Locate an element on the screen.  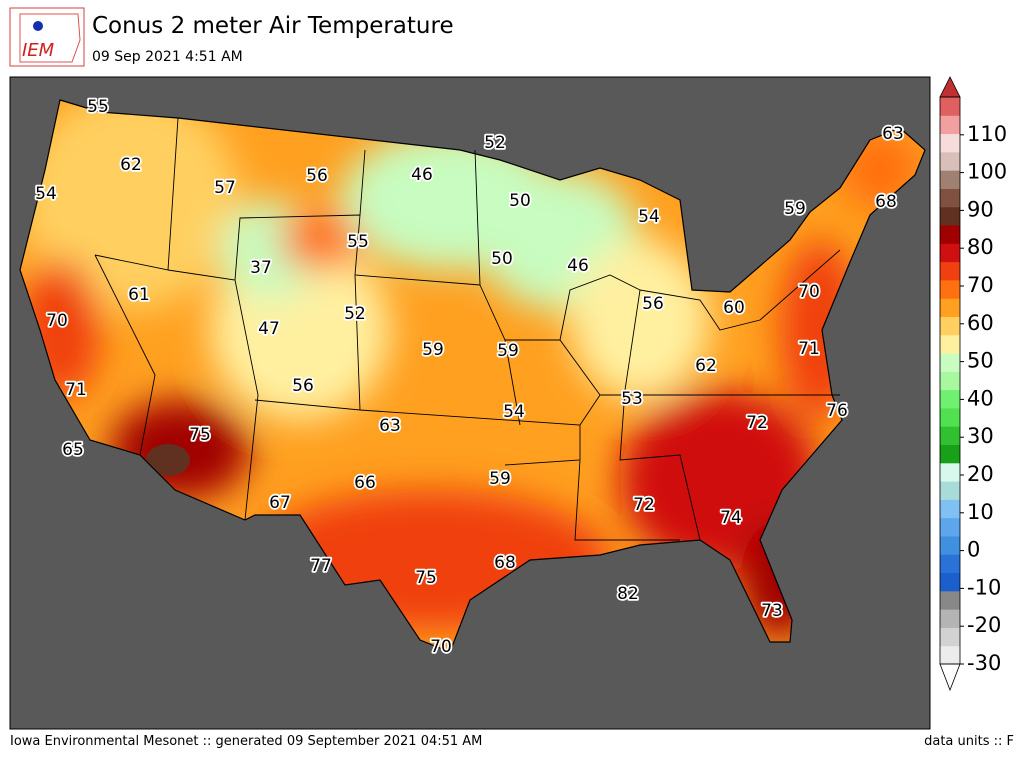
colorbar-tick-label: 0 is located at coordinates (973, 550).